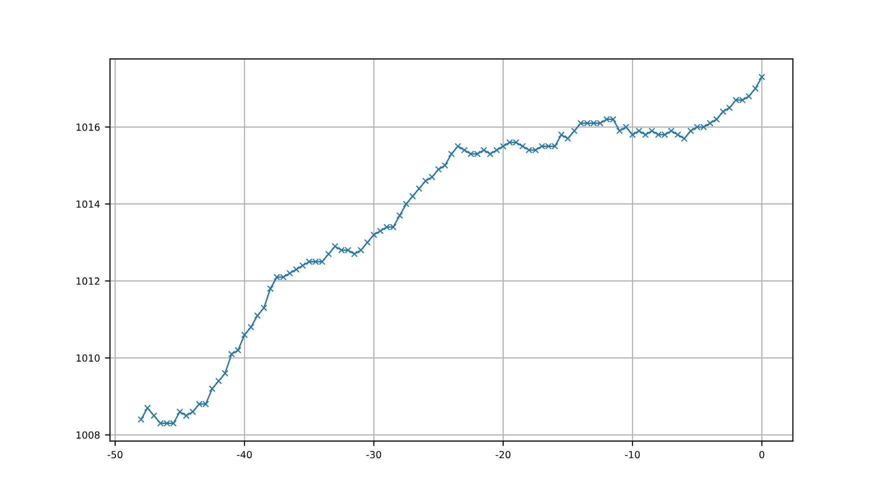 Image resolution: width=880 pixels, height=495 pixels. I want to click on y-tick-label: 1012, so click(88, 281).